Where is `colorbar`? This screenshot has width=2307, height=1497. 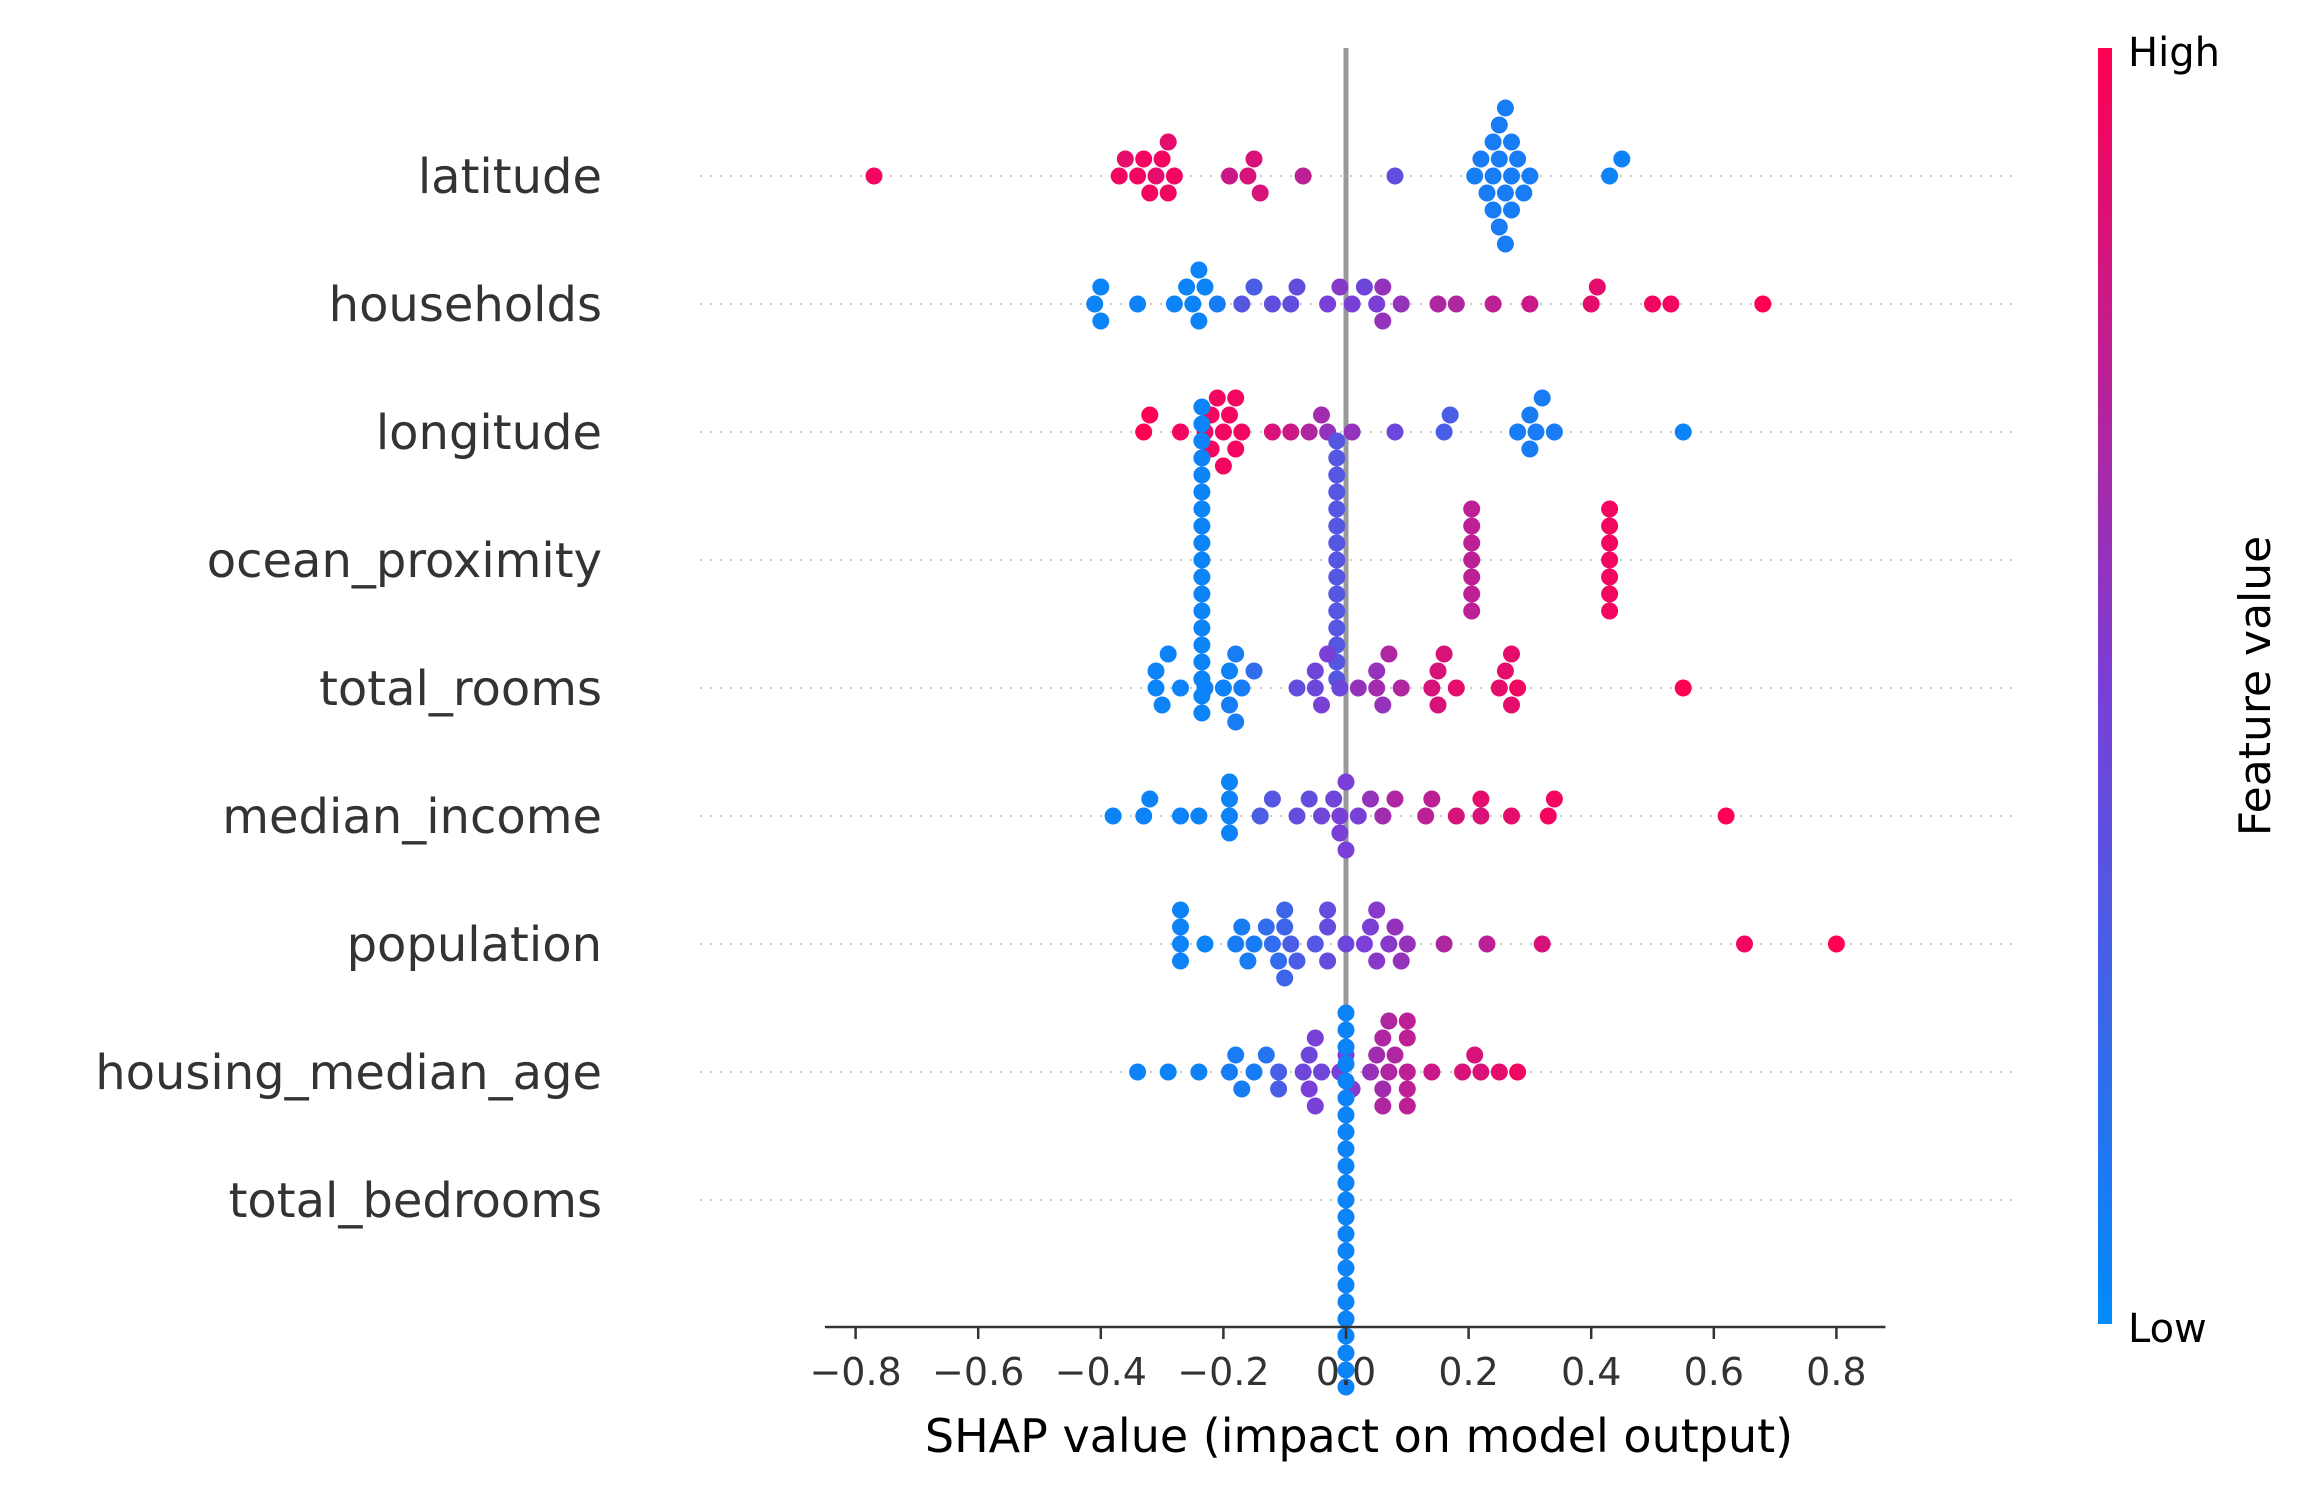
colorbar is located at coordinates (2105, 686).